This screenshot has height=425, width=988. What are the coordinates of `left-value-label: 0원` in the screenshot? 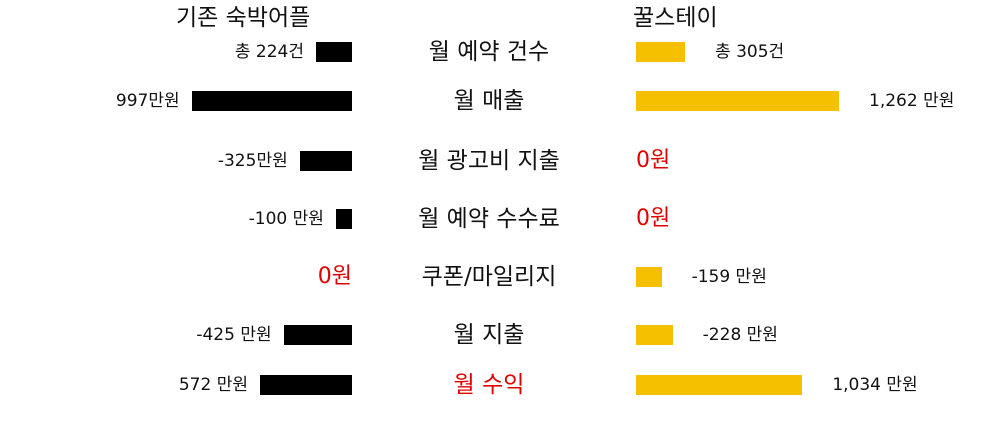 It's located at (334, 276).